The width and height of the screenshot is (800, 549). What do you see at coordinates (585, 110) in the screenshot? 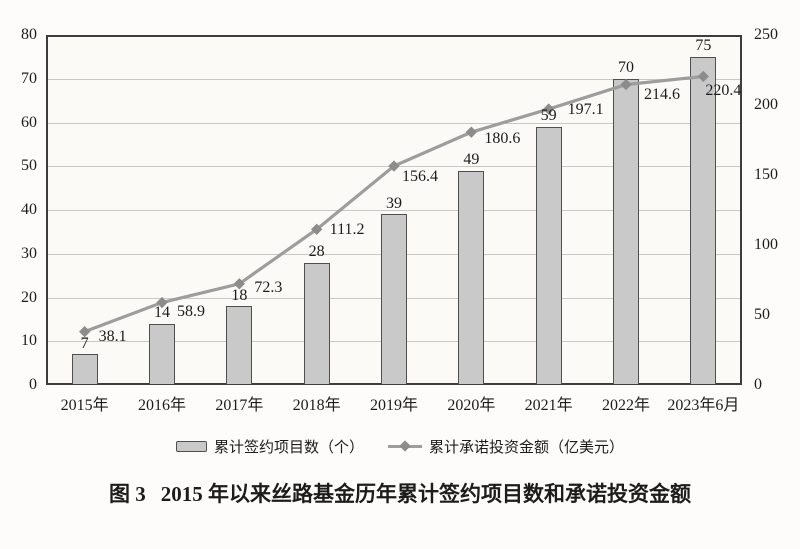
I see `line-value-label: 197.1` at bounding box center [585, 110].